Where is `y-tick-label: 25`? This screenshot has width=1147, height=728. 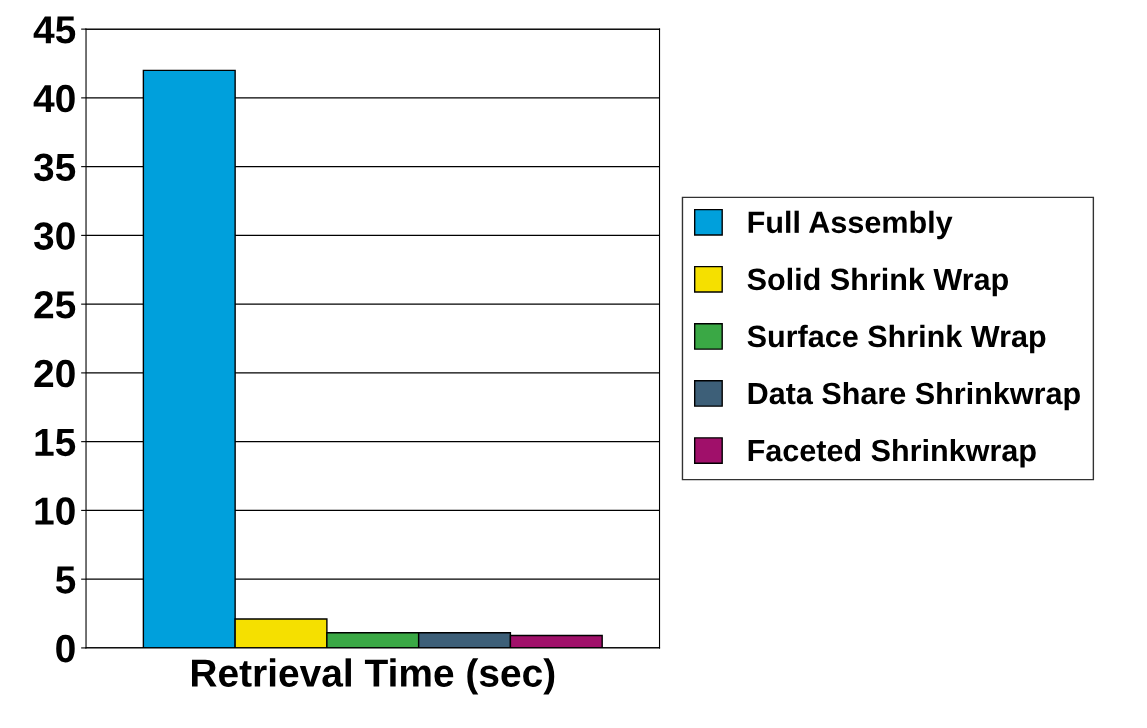 y-tick-label: 25 is located at coordinates (55, 305).